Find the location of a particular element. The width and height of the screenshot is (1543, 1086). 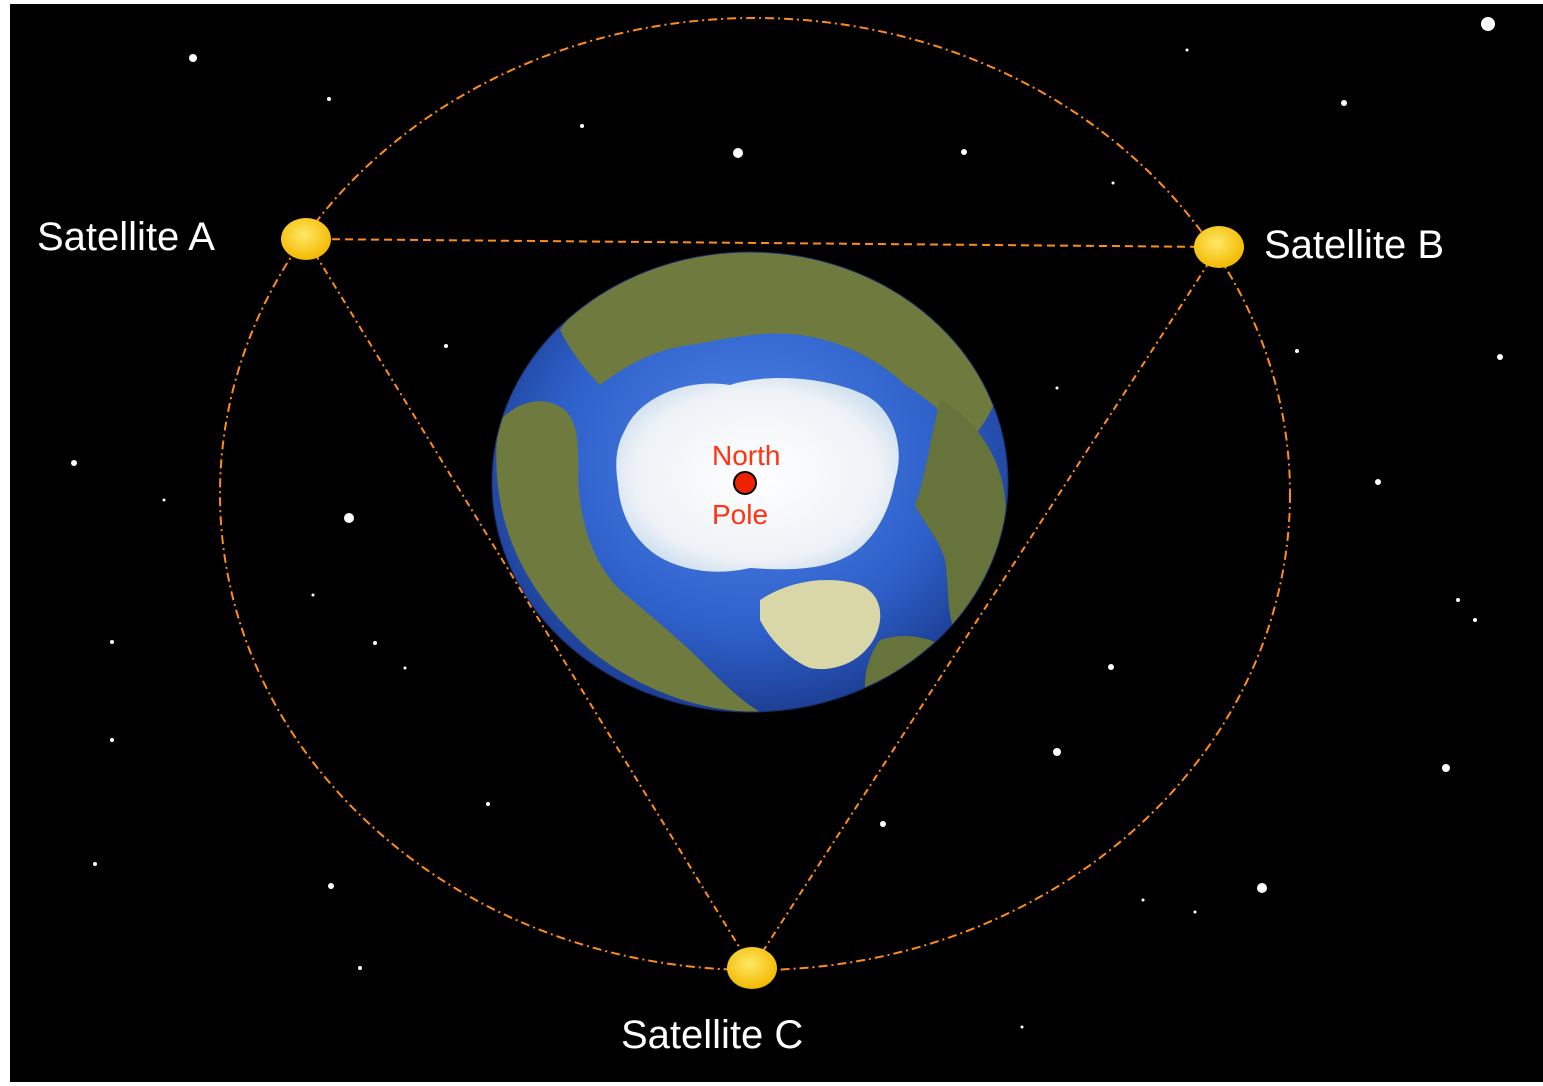

land-mass-top is located at coordinates (781, 346).